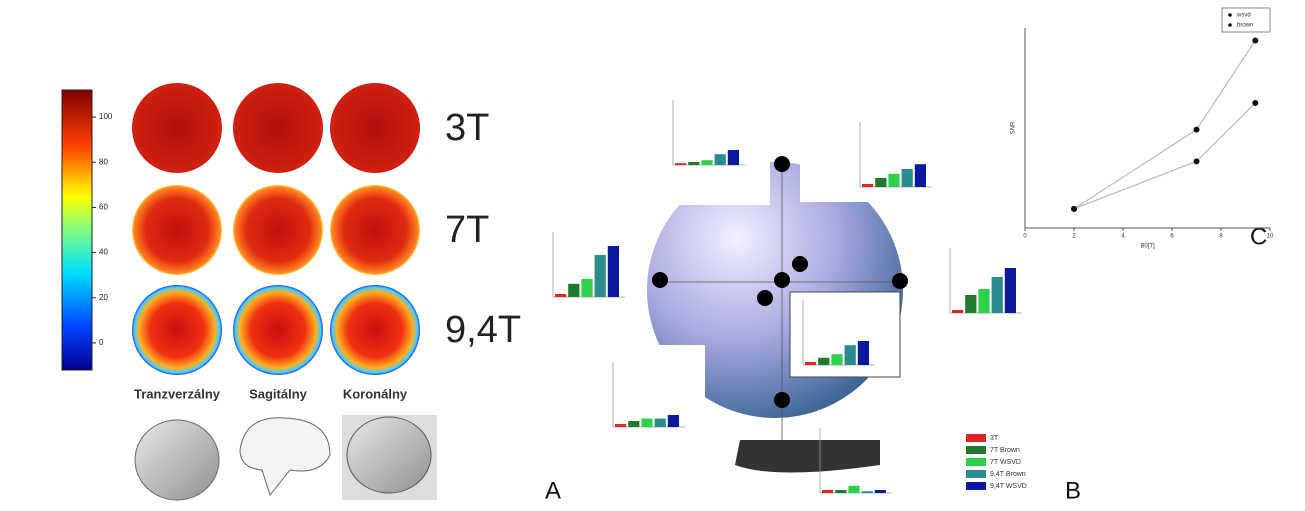  What do you see at coordinates (77, 230) in the screenshot?
I see `colorbar` at bounding box center [77, 230].